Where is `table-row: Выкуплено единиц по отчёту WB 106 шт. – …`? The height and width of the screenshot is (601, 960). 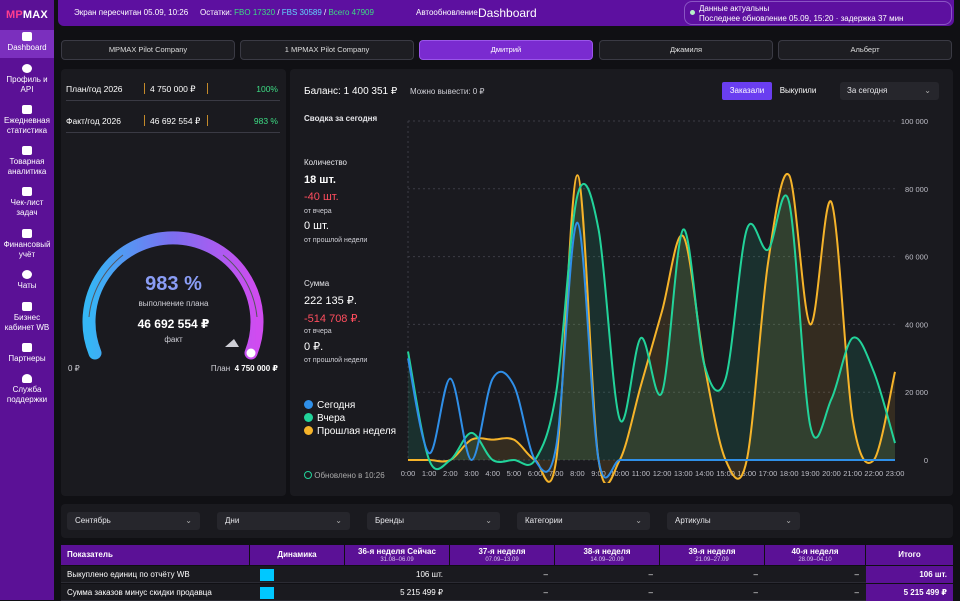 table-row: Выкуплено единиц по отчёту WB 106 шт. – … is located at coordinates (507, 574).